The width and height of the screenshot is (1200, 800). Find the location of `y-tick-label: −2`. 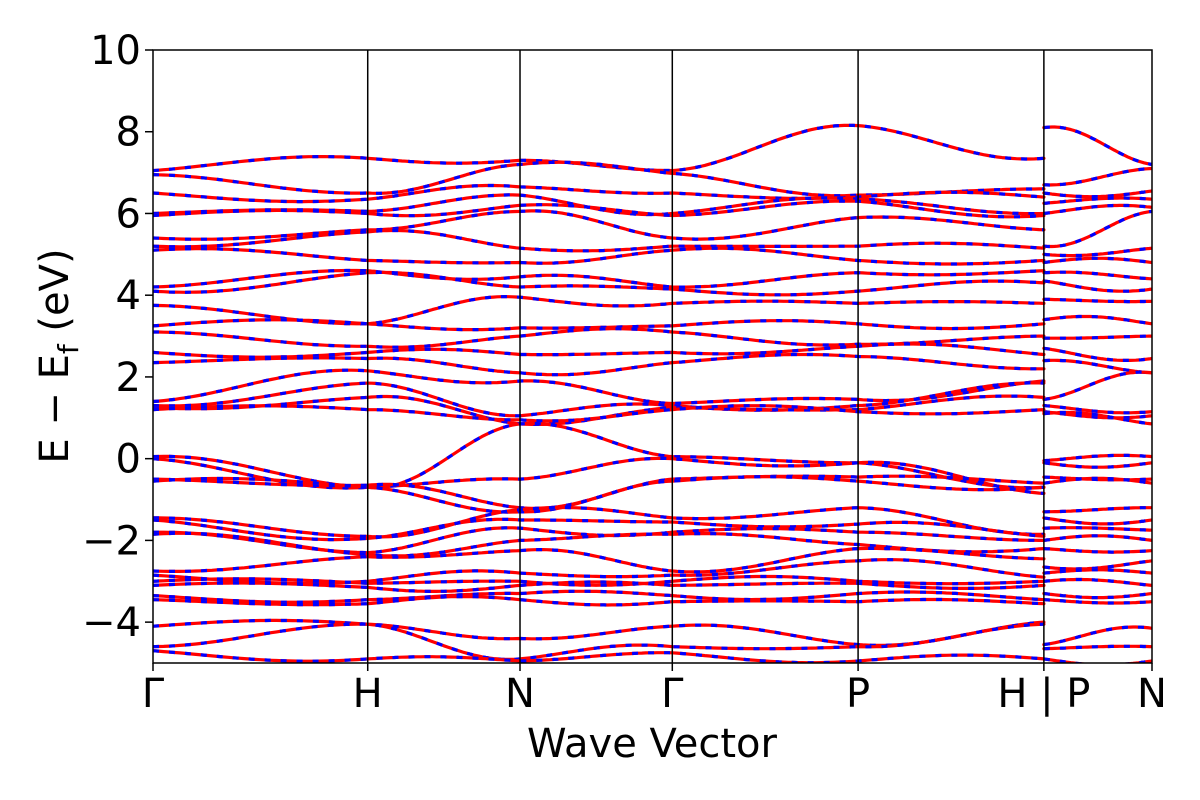

y-tick-label: −2 is located at coordinates (111, 541).